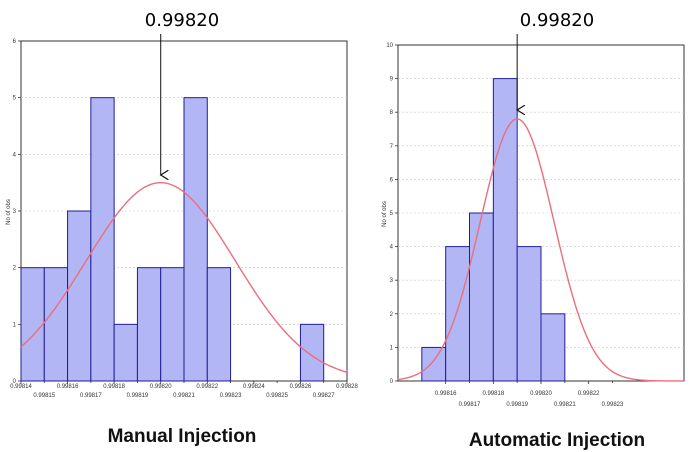 Image resolution: width=690 pixels, height=452 pixels. Describe the element at coordinates (182, 436) in the screenshot. I see `chart-caption: Manual Injection` at that location.